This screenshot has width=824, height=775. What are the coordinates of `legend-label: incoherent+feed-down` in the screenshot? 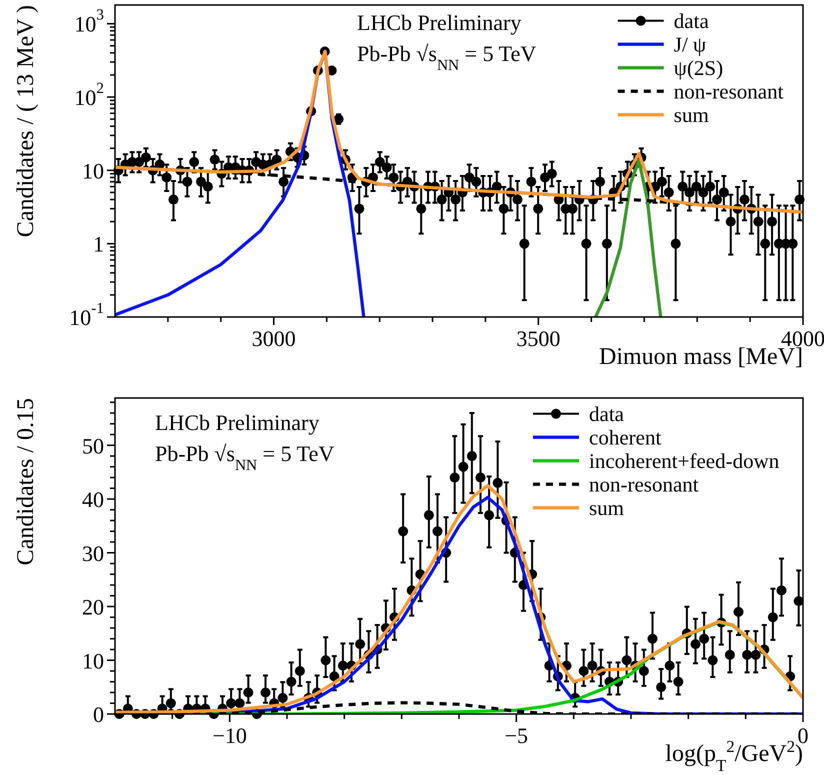 It's located at (684, 460).